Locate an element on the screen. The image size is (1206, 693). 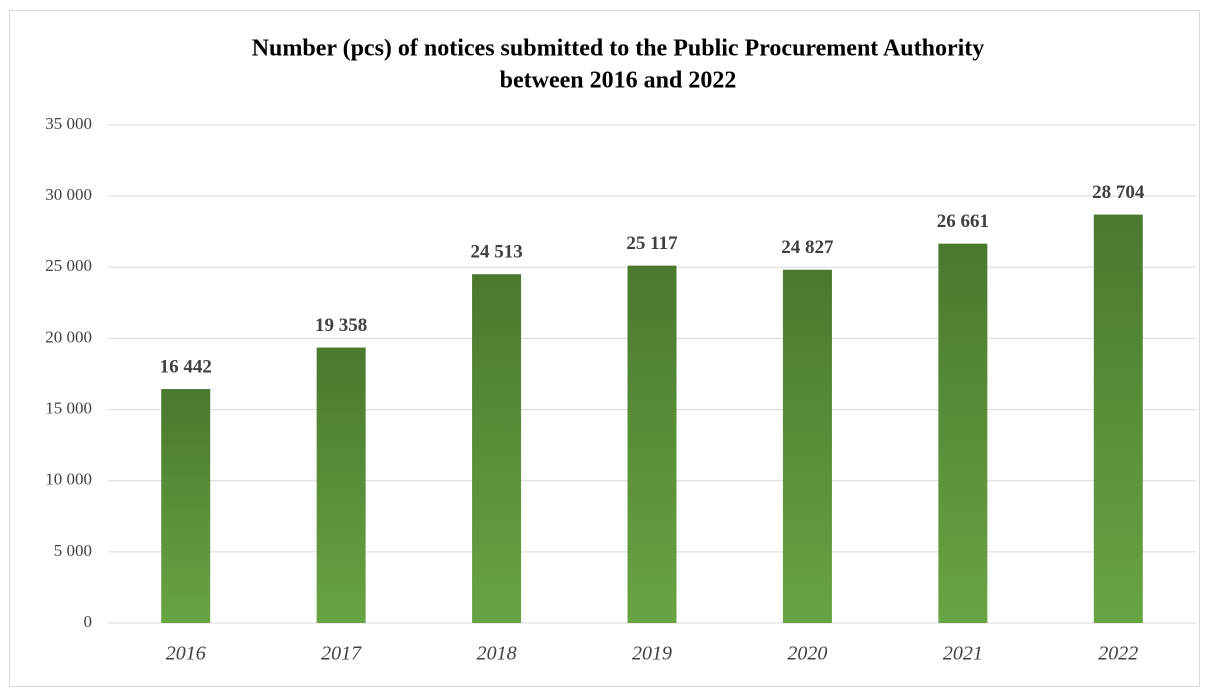
chart-title: between 2016 and 2022 is located at coordinates (618, 81).